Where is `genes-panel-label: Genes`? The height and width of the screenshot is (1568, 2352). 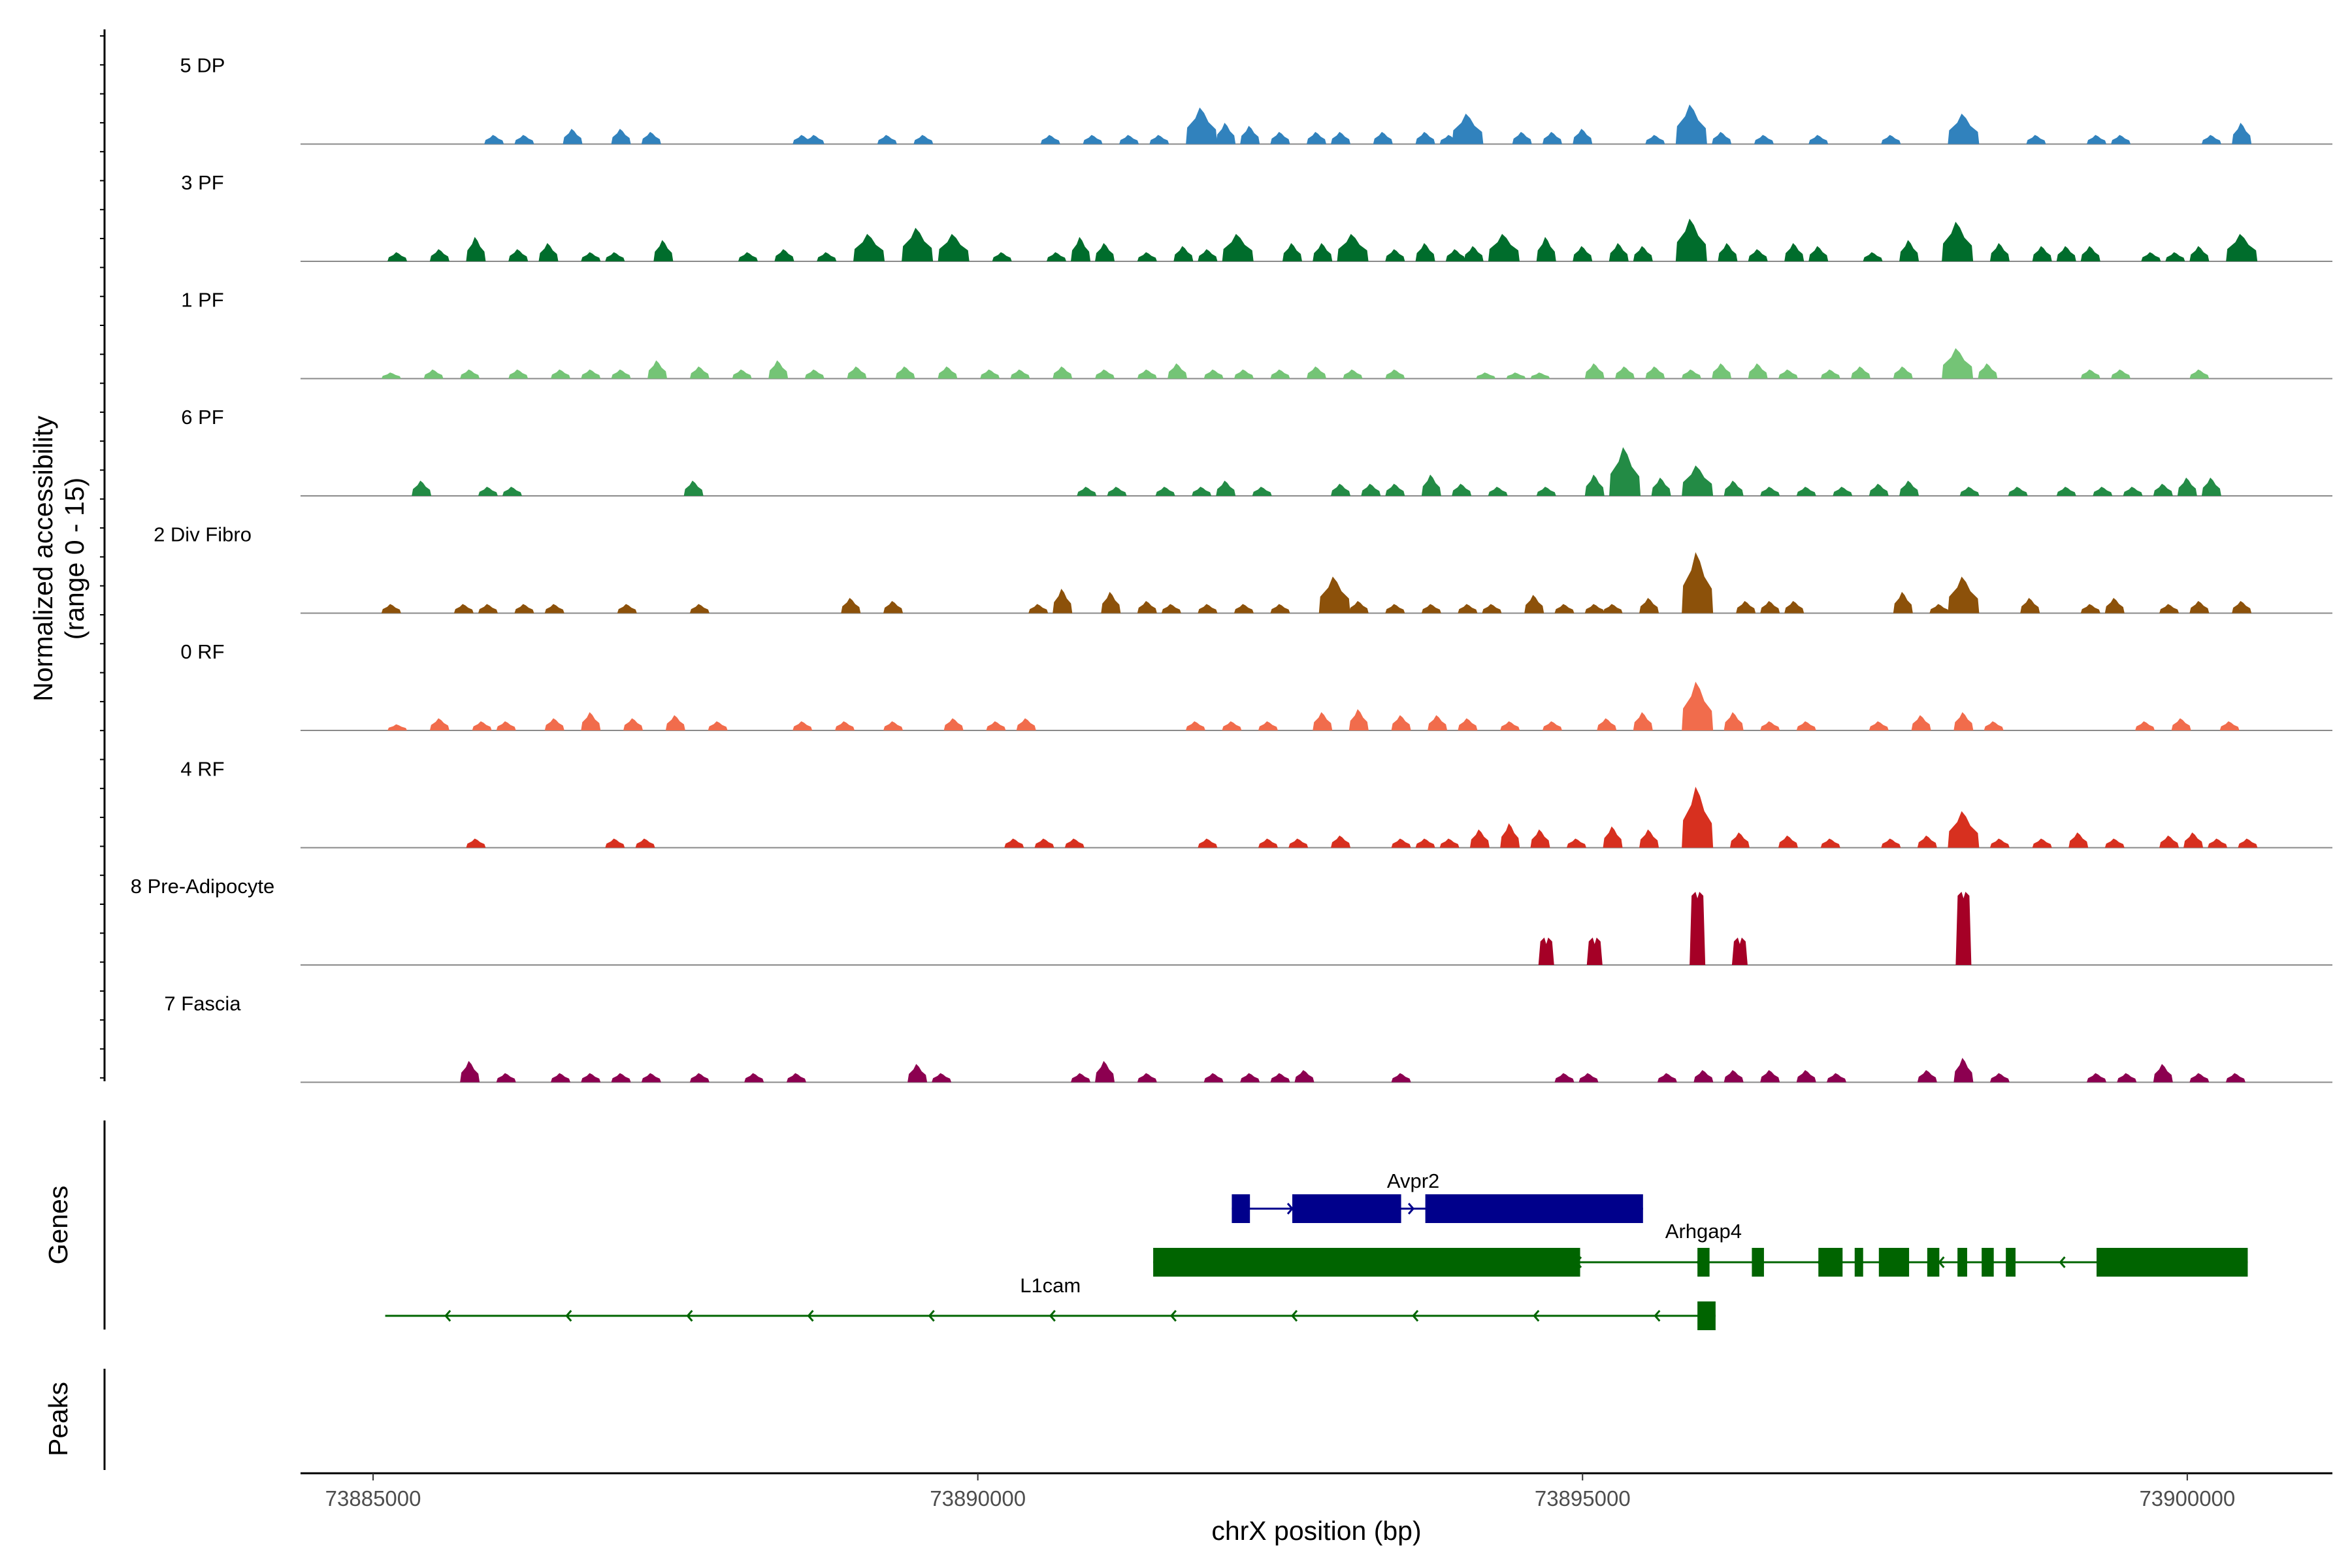 genes-panel-label: Genes is located at coordinates (58, 1225).